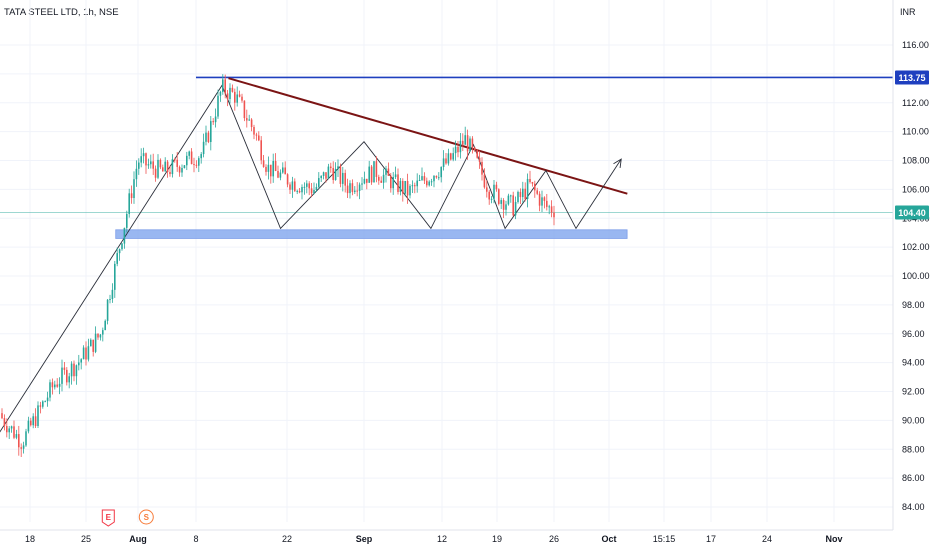  I want to click on y-tick-label: 100.00, so click(916, 276).